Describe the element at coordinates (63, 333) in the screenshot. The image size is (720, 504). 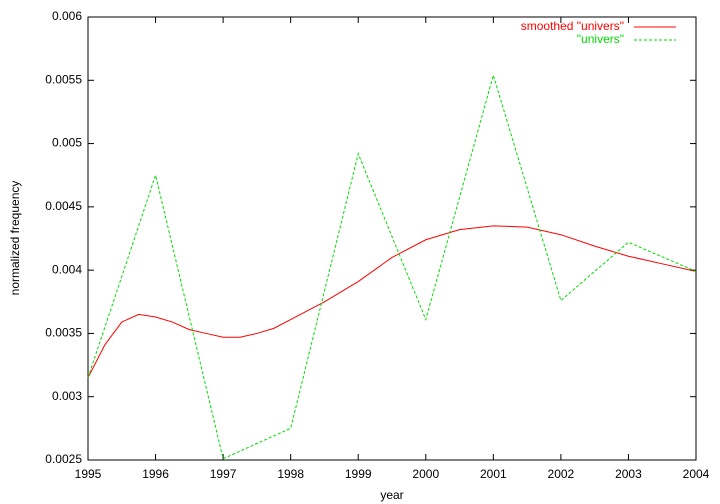
I see `y-tick-label: 0.0035` at that location.